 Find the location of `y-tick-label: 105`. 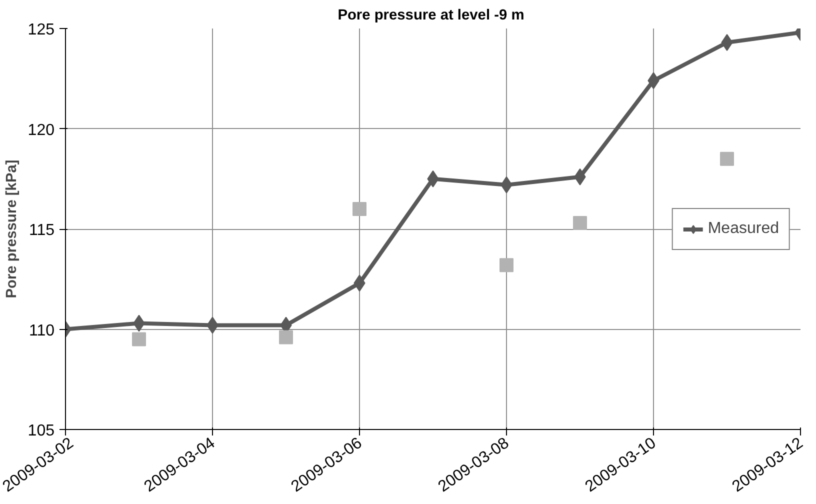

y-tick-label: 105 is located at coordinates (41, 431).